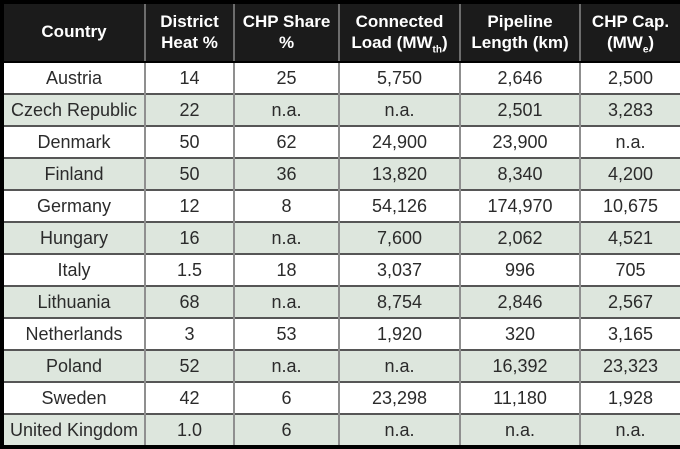 The height and width of the screenshot is (449, 680). I want to click on chp-share-cell: 8, so click(286, 205).